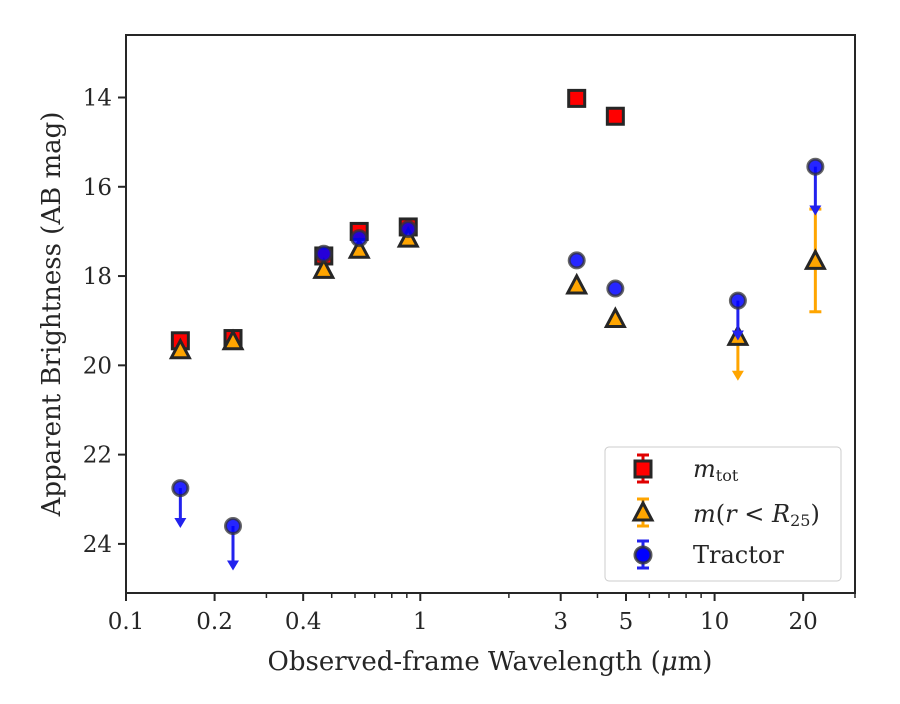 Image resolution: width=900 pixels, height=704 pixels. Describe the element at coordinates (97, 366) in the screenshot. I see `y-tick-label: 20` at that location.